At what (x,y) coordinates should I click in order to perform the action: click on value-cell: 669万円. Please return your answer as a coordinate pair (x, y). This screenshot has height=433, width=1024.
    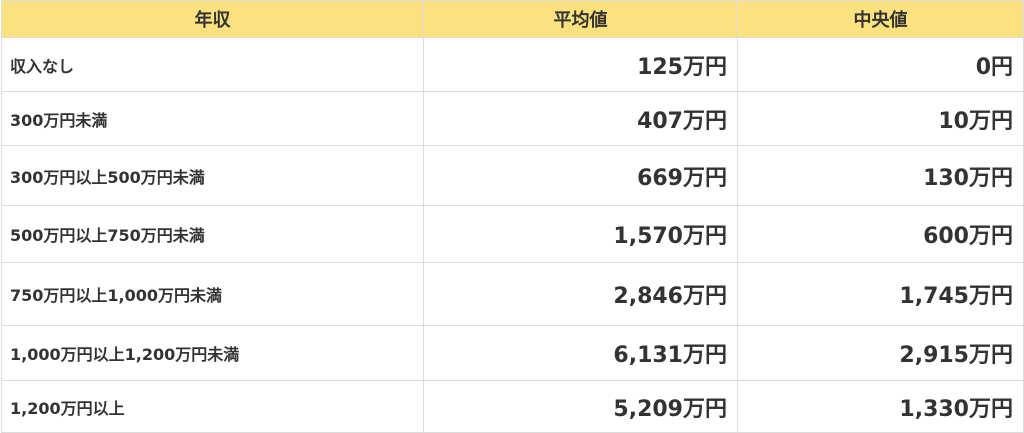
    Looking at the image, I should click on (580, 175).